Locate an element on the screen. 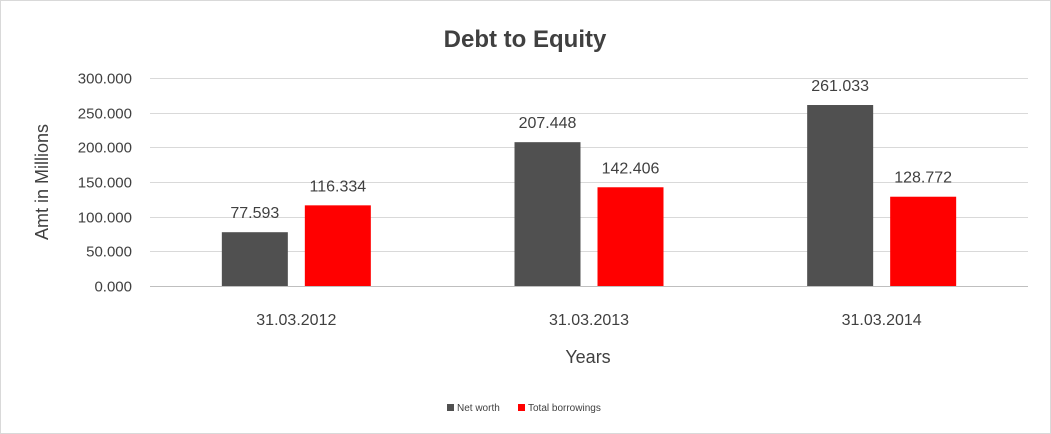 Image resolution: width=1051 pixels, height=434 pixels. y-tick-label: 150.000 is located at coordinates (105, 183).